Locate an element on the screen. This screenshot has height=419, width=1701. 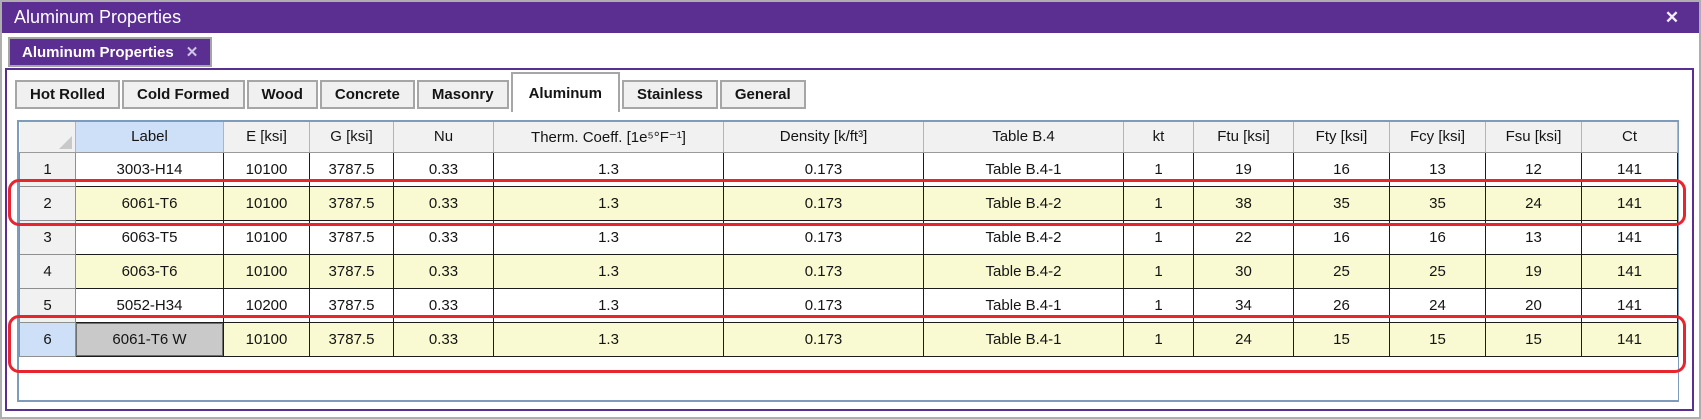
cell-label: 6063-T6 is located at coordinates (149, 271).